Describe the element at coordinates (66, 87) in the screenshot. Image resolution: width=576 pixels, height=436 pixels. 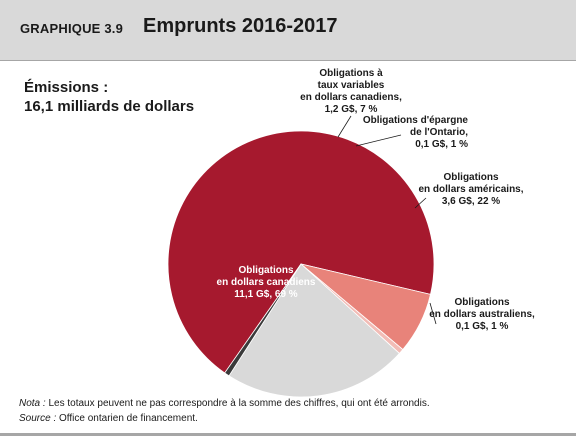
I see `issues-label: Émissions :` at that location.